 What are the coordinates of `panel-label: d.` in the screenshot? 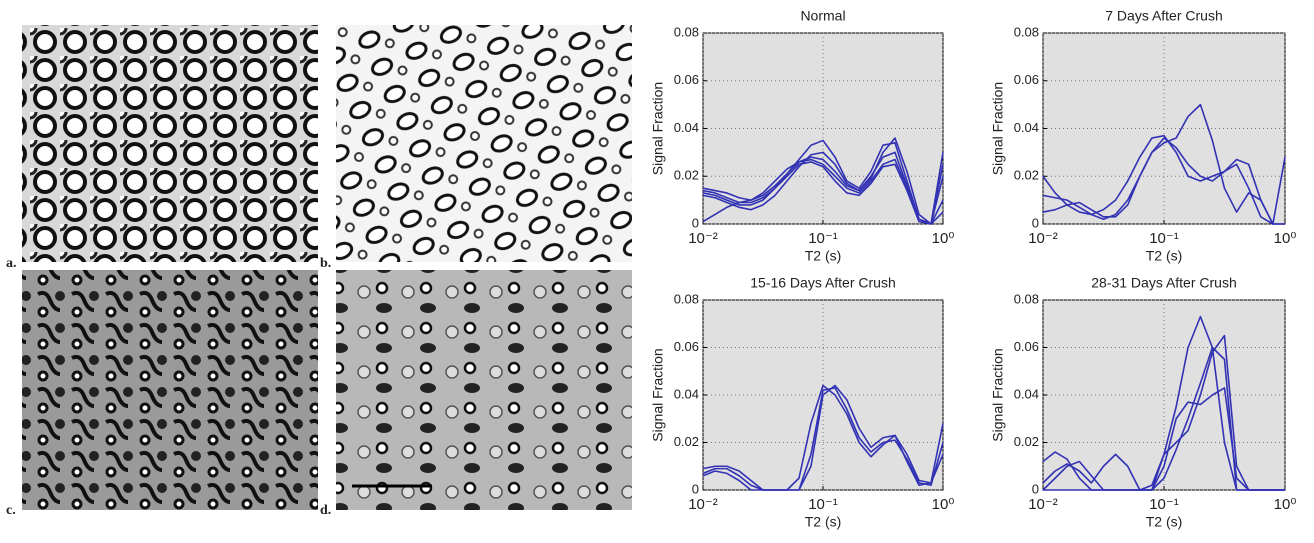 It's located at (325, 510).